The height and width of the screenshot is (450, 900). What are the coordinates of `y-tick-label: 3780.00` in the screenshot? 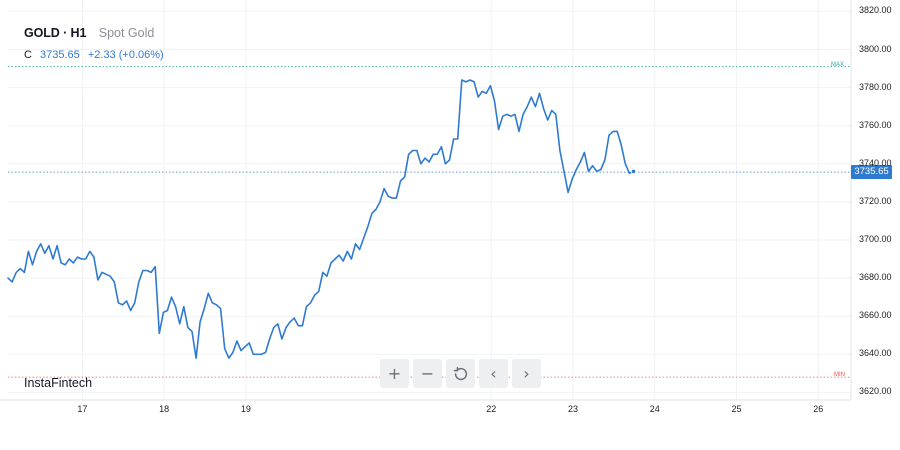 It's located at (875, 86).